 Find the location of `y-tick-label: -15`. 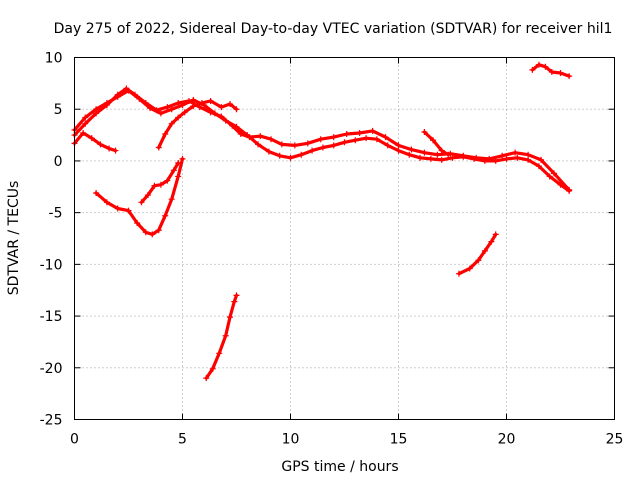

y-tick-label: -15 is located at coordinates (51, 317).